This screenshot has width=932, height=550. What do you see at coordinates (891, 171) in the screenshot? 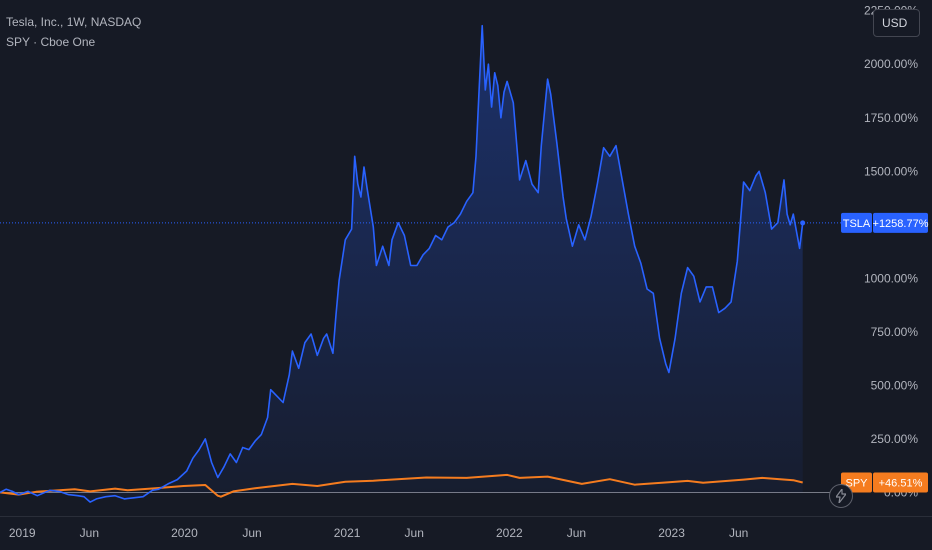
I see `price-tick-label: 1500.00%` at bounding box center [891, 171].